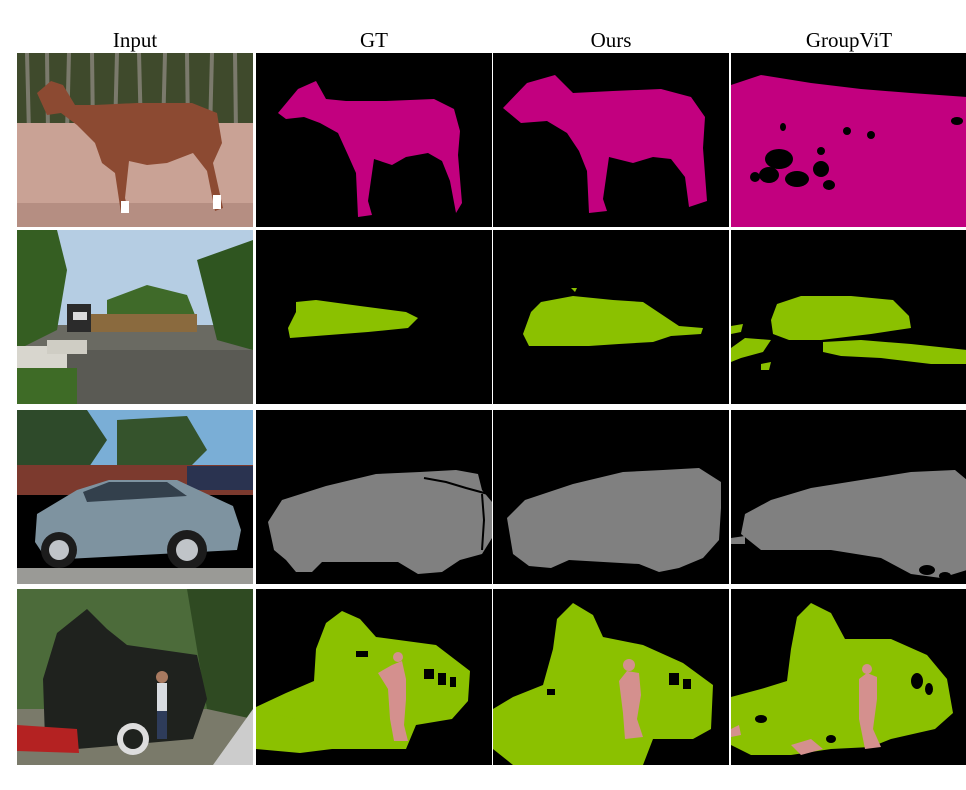 This screenshot has height=790, width=966. I want to click on gt-mask-locomotive, so click(374, 677).